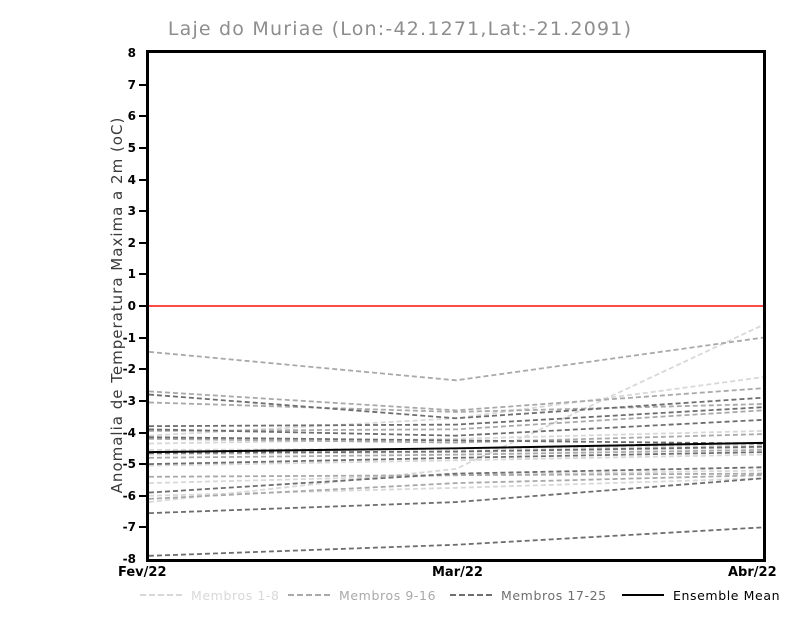 This screenshot has width=800, height=618. Describe the element at coordinates (129, 400) in the screenshot. I see `y-tick-label: -3` at that location.